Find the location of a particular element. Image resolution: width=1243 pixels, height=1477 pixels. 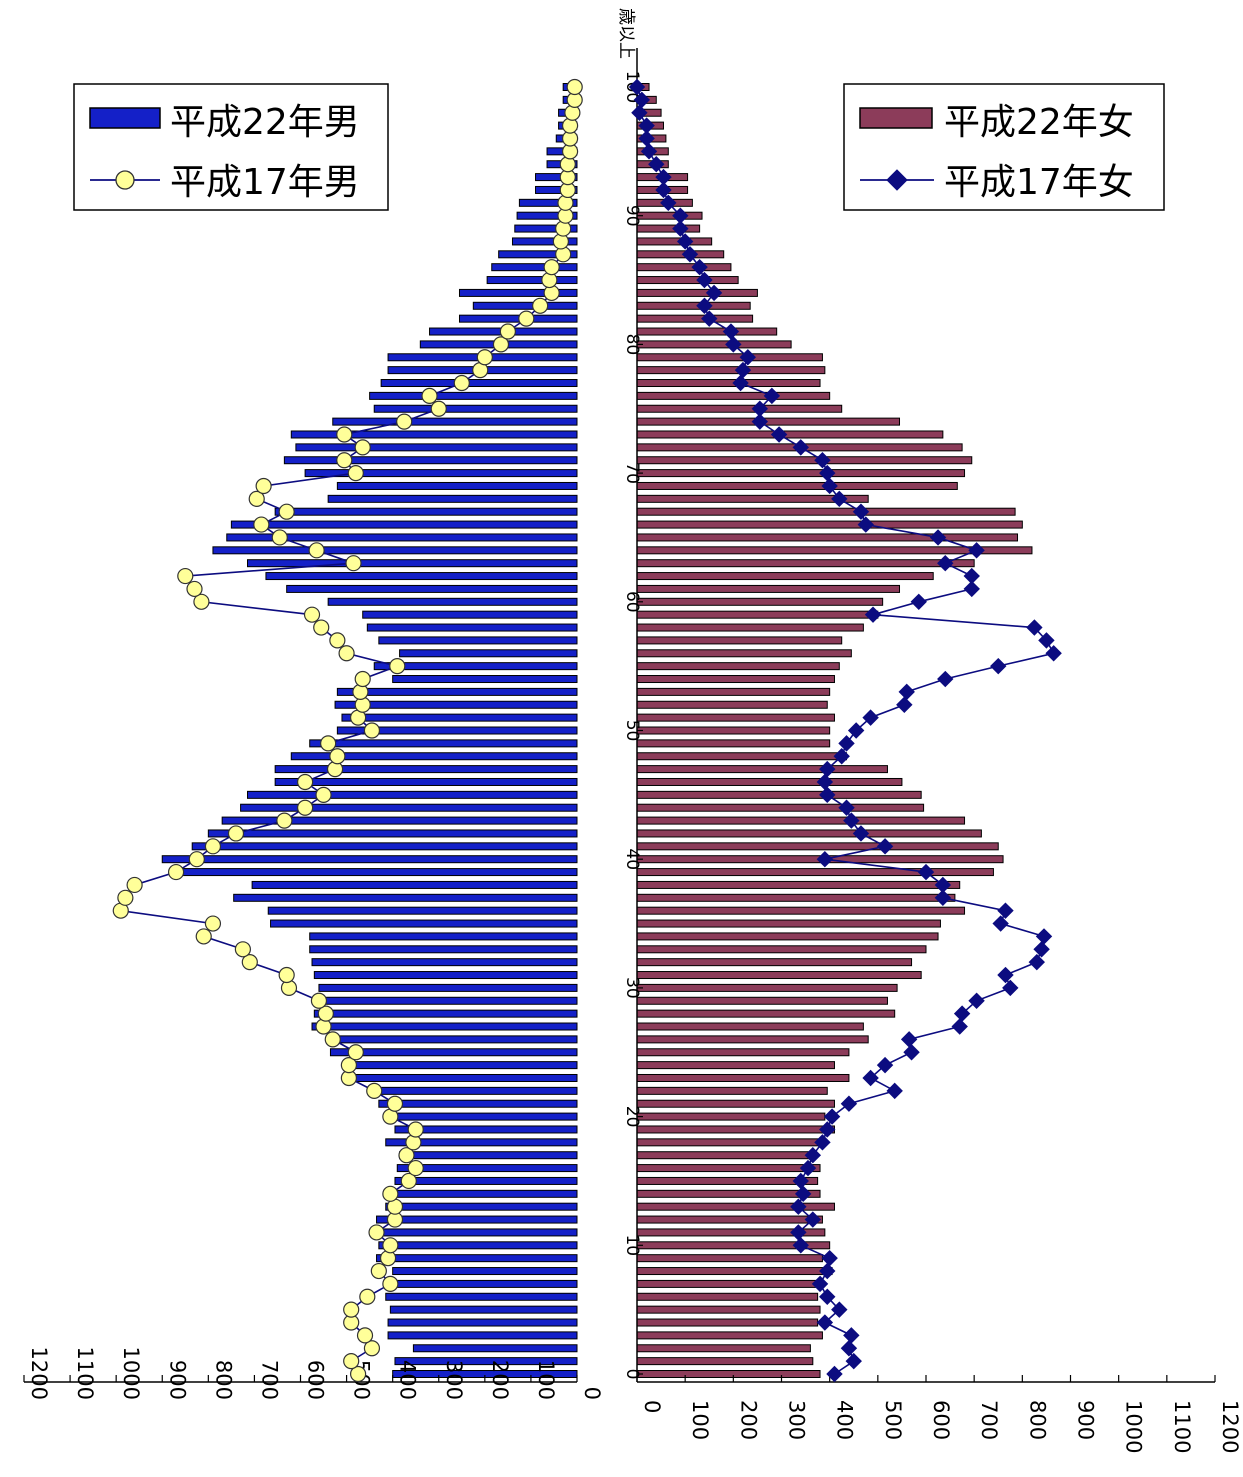

female-x-tick-label: 100 is located at coordinates (700, 1420).